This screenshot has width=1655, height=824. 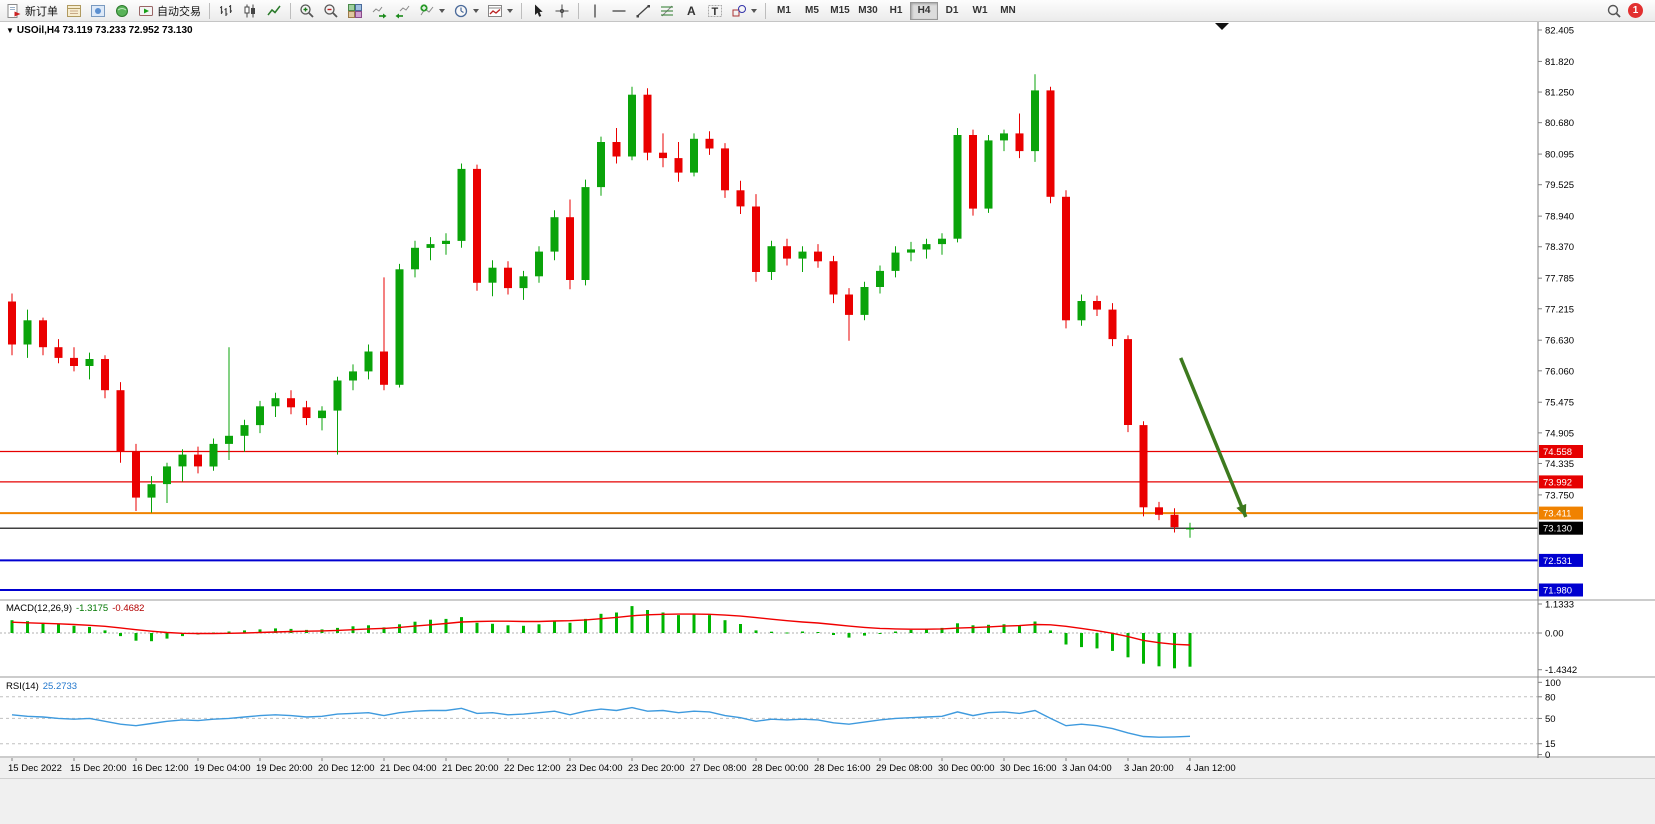 I want to click on new-order-button: 新订单, so click(x=32, y=11).